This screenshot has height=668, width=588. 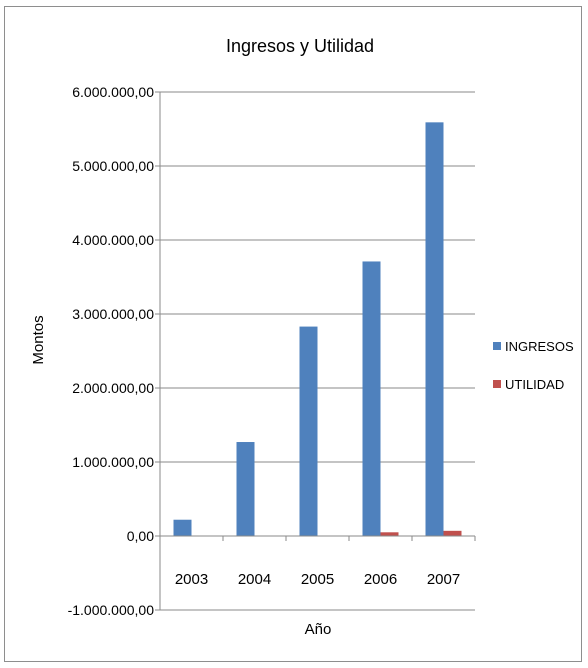 I want to click on x-tick-label: 2005, so click(x=317, y=579).